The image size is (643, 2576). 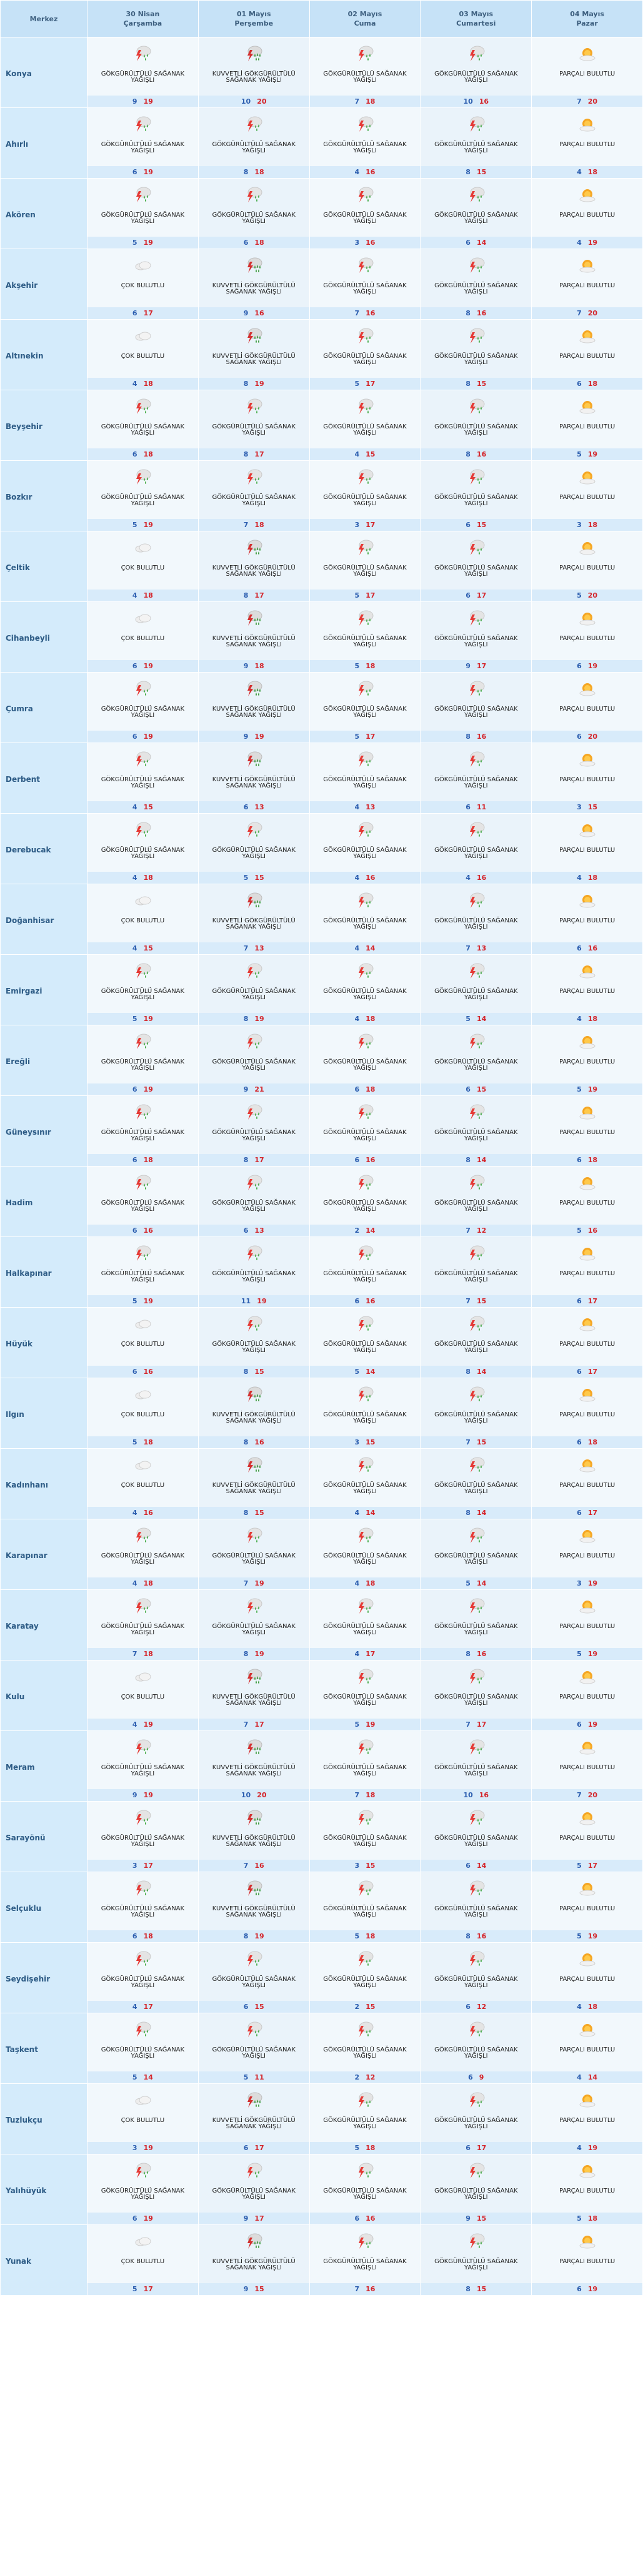 I want to click on forecast-cell-body: GÖKGÜRÜLTÜLÜ SAĞANAK YAĞIŞLI 9 19, so click(x=142, y=1766).